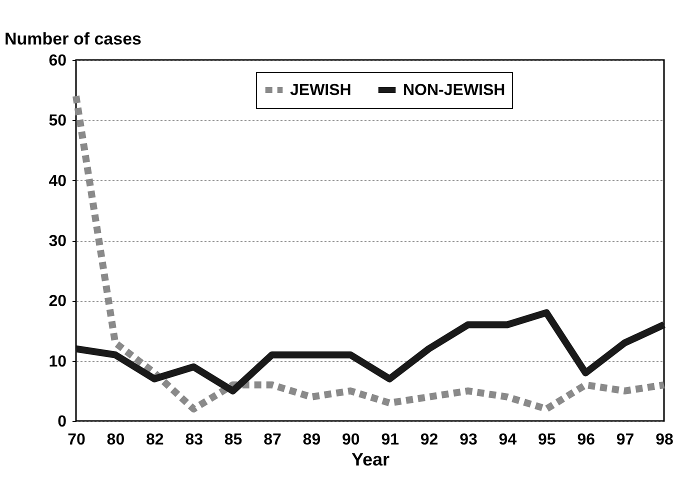 This screenshot has height=495, width=677. What do you see at coordinates (62, 422) in the screenshot?
I see `y-tick-label: 0` at bounding box center [62, 422].